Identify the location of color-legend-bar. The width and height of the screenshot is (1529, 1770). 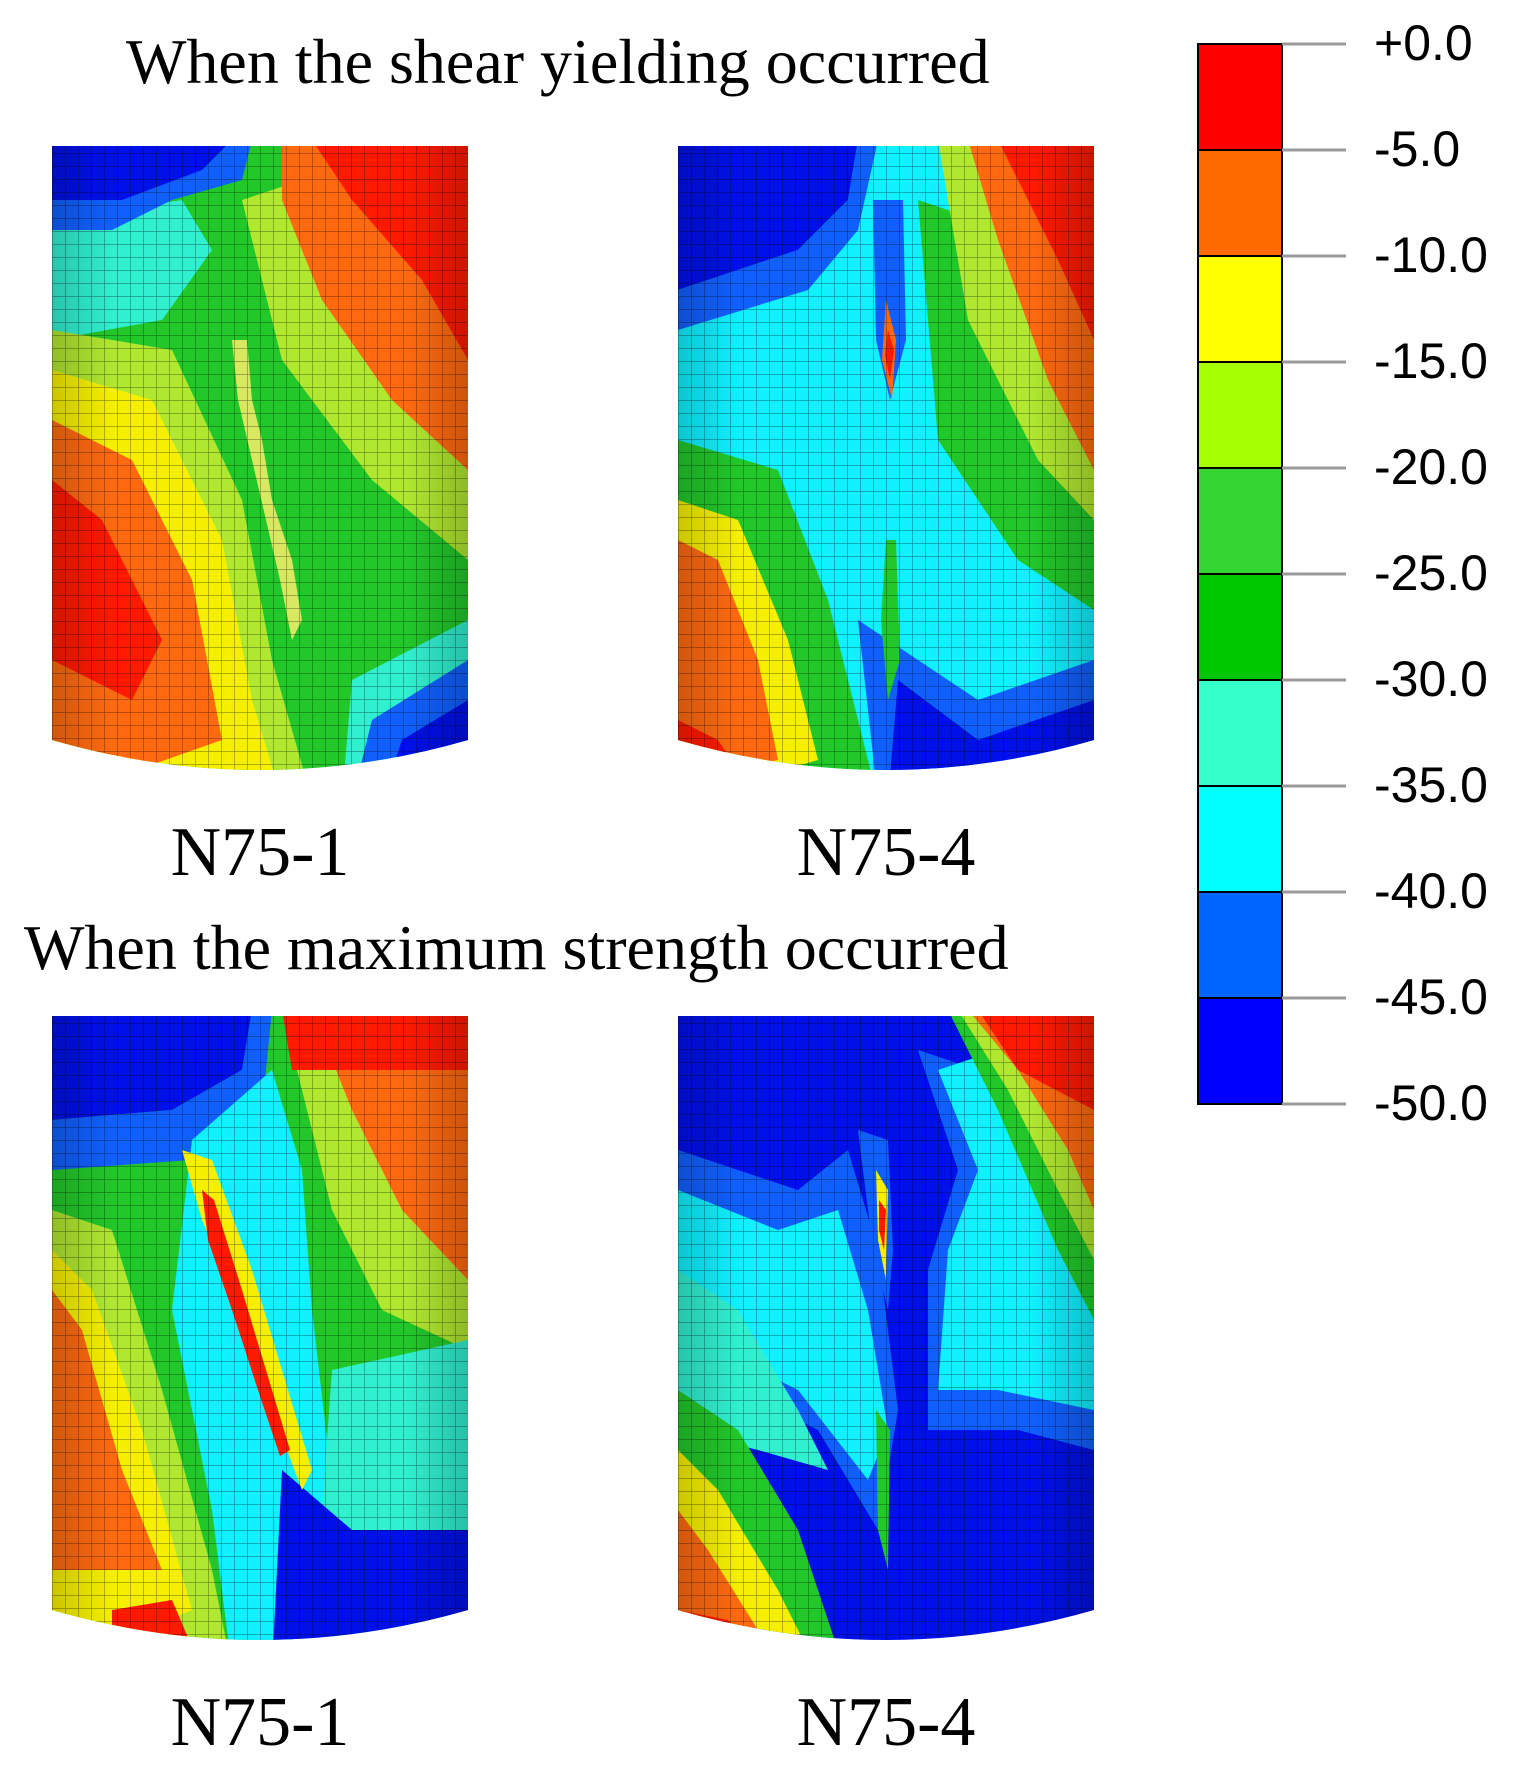
(1271, 574).